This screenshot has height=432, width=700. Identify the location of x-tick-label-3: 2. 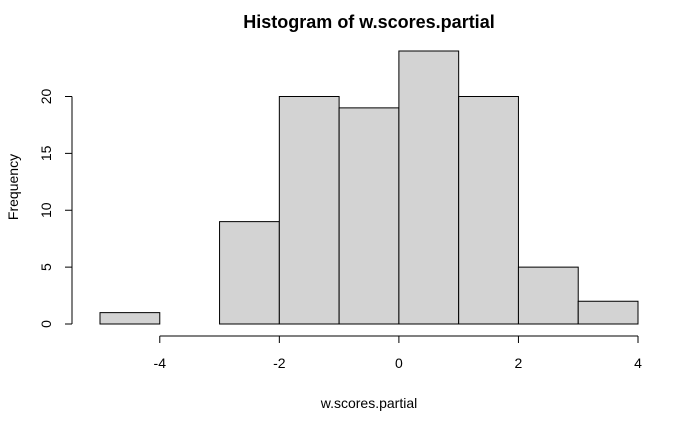
(519, 363).